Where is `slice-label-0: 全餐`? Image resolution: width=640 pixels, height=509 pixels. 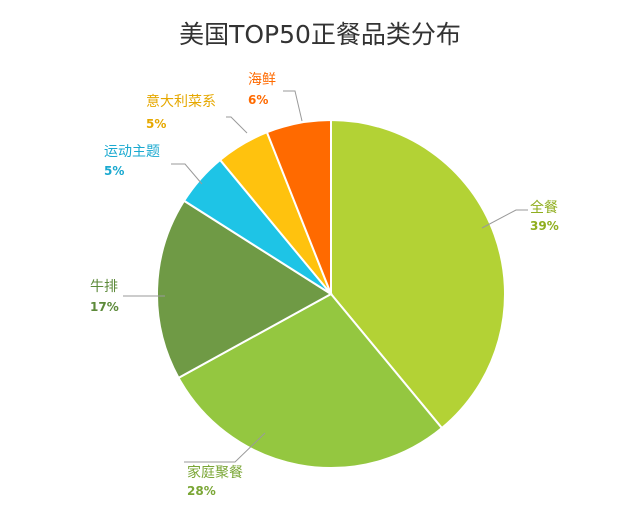 slice-label-0: 全餐 is located at coordinates (544, 207).